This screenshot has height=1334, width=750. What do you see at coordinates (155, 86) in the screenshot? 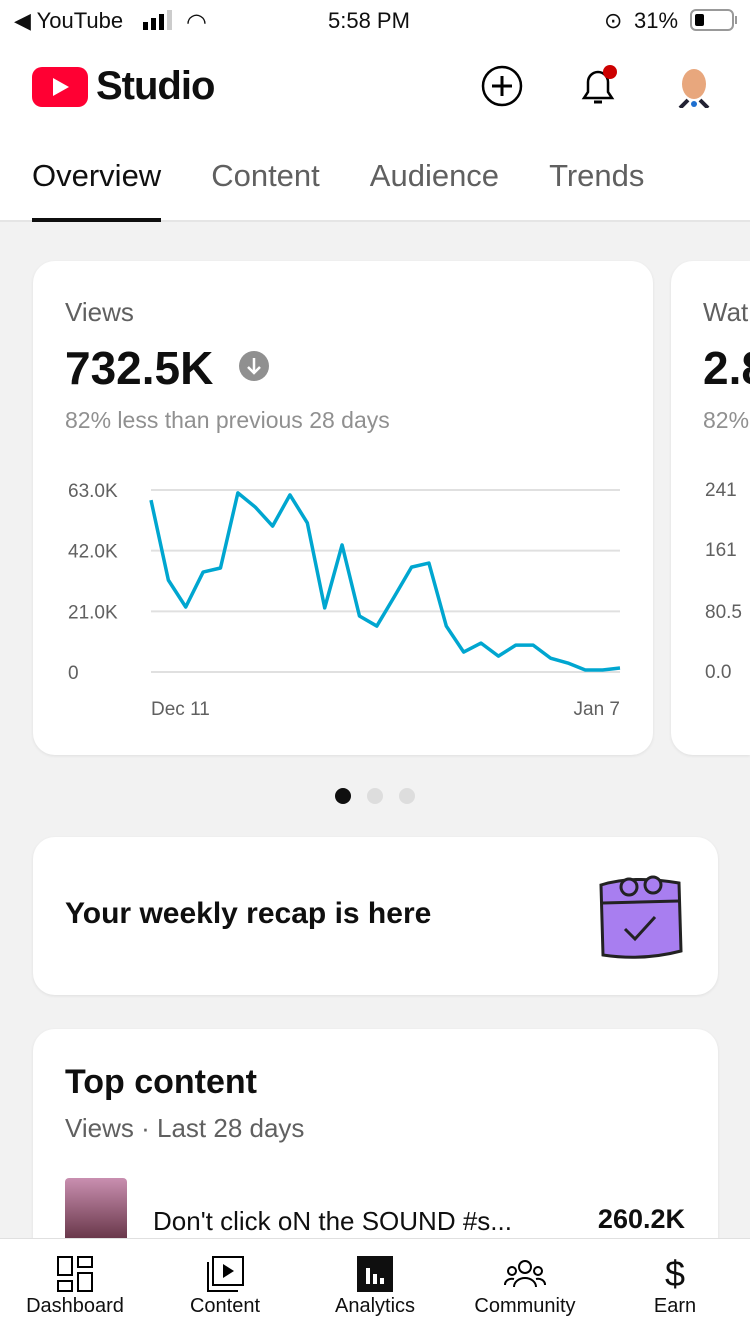
I see `logo-text: Studio` at bounding box center [155, 86].